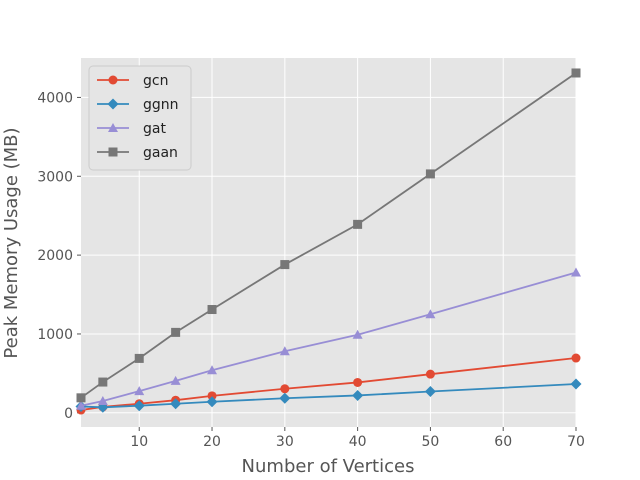 The image size is (640, 480). I want to click on legend: gcn ggnn gat gaan, so click(140, 118).